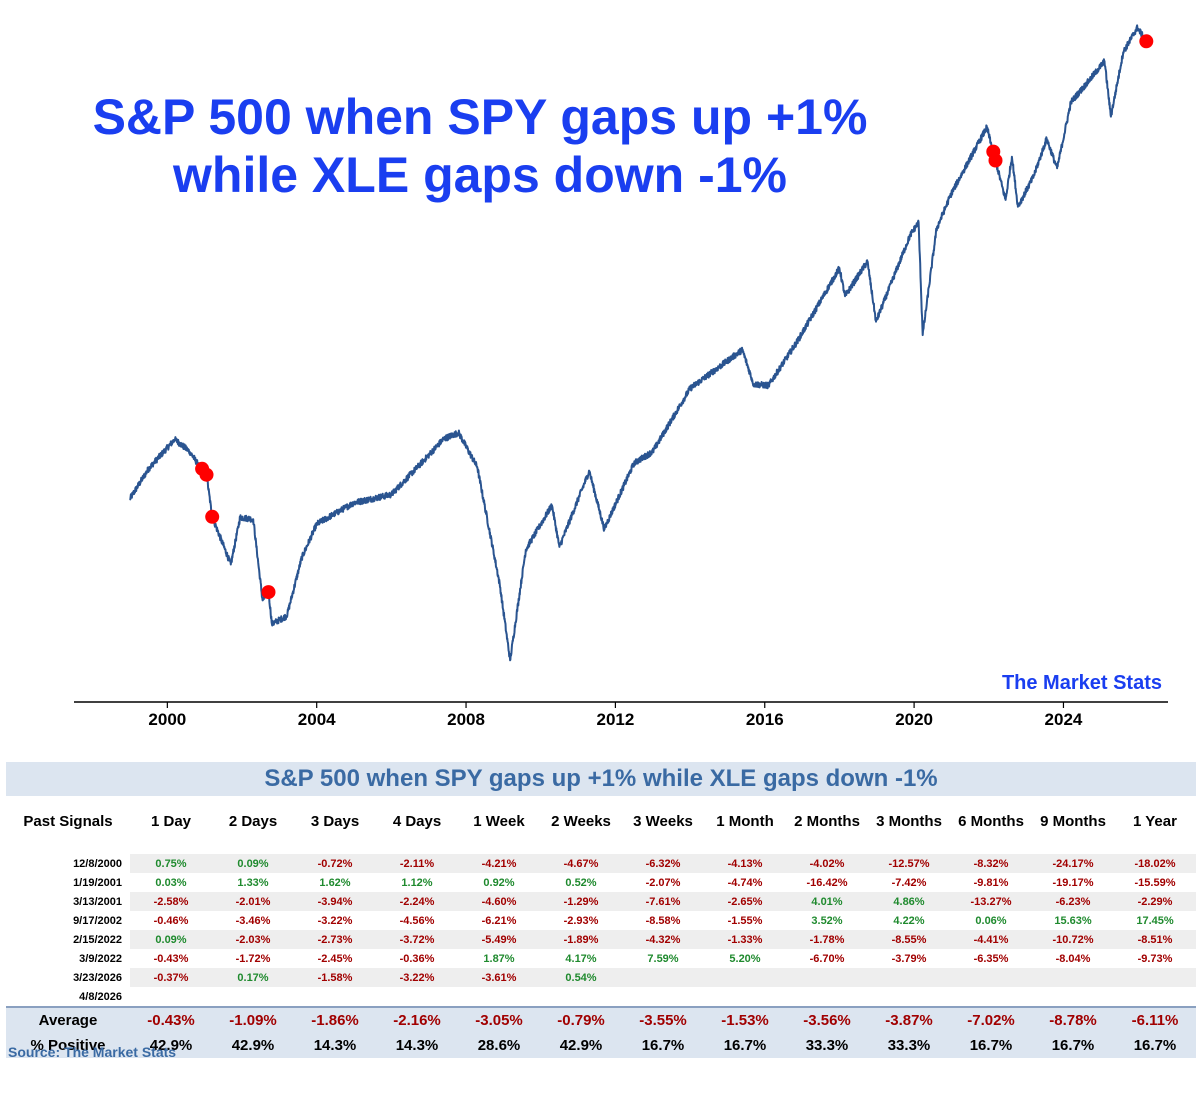 The width and height of the screenshot is (1200, 1104). What do you see at coordinates (991, 939) in the screenshot?
I see `return-cell: -4.41%` at bounding box center [991, 939].